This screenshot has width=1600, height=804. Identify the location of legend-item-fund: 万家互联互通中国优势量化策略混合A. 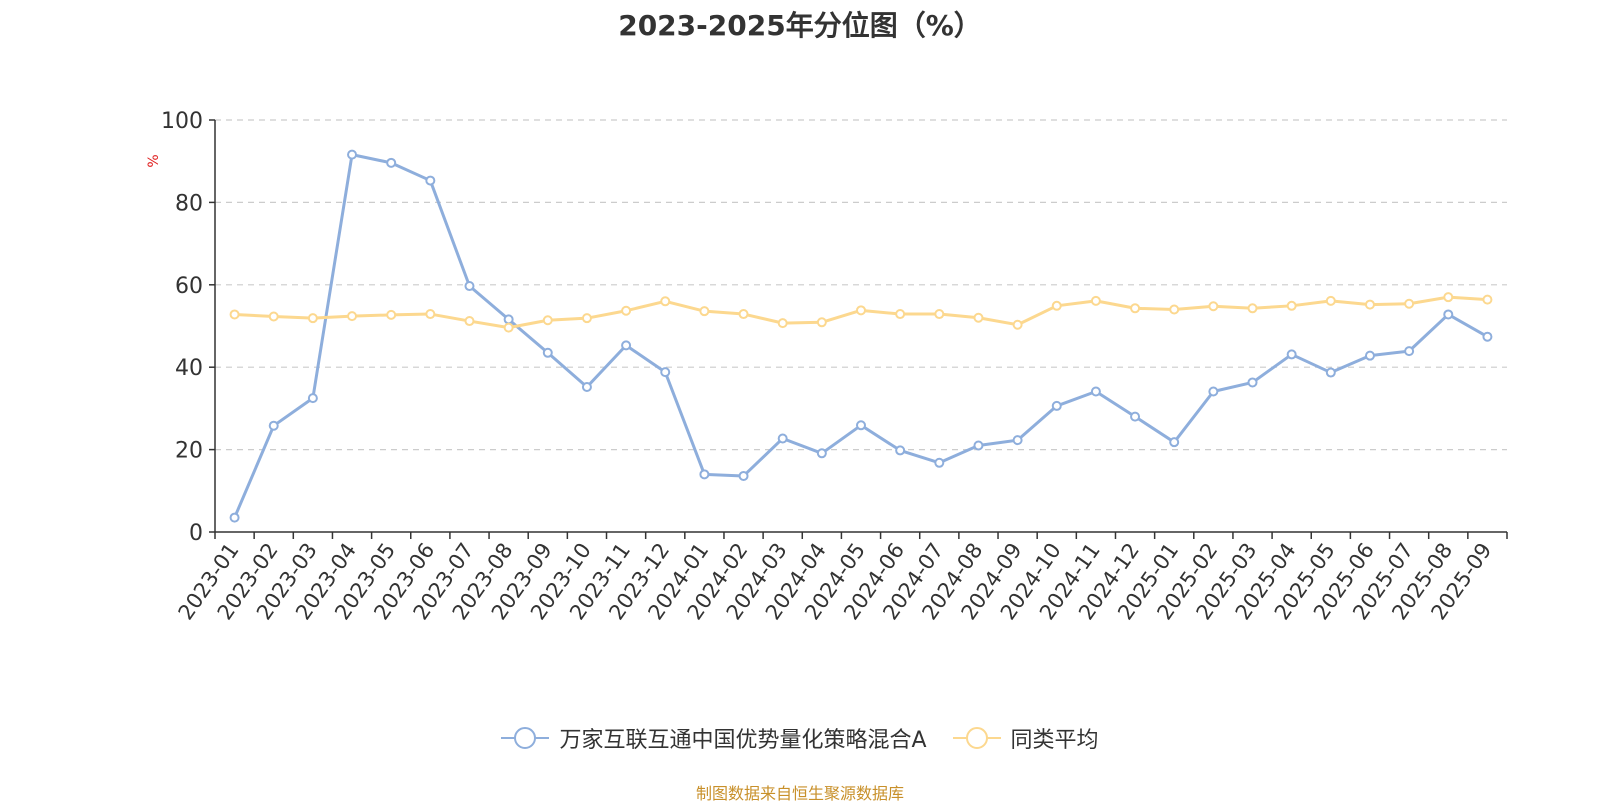
(714, 738).